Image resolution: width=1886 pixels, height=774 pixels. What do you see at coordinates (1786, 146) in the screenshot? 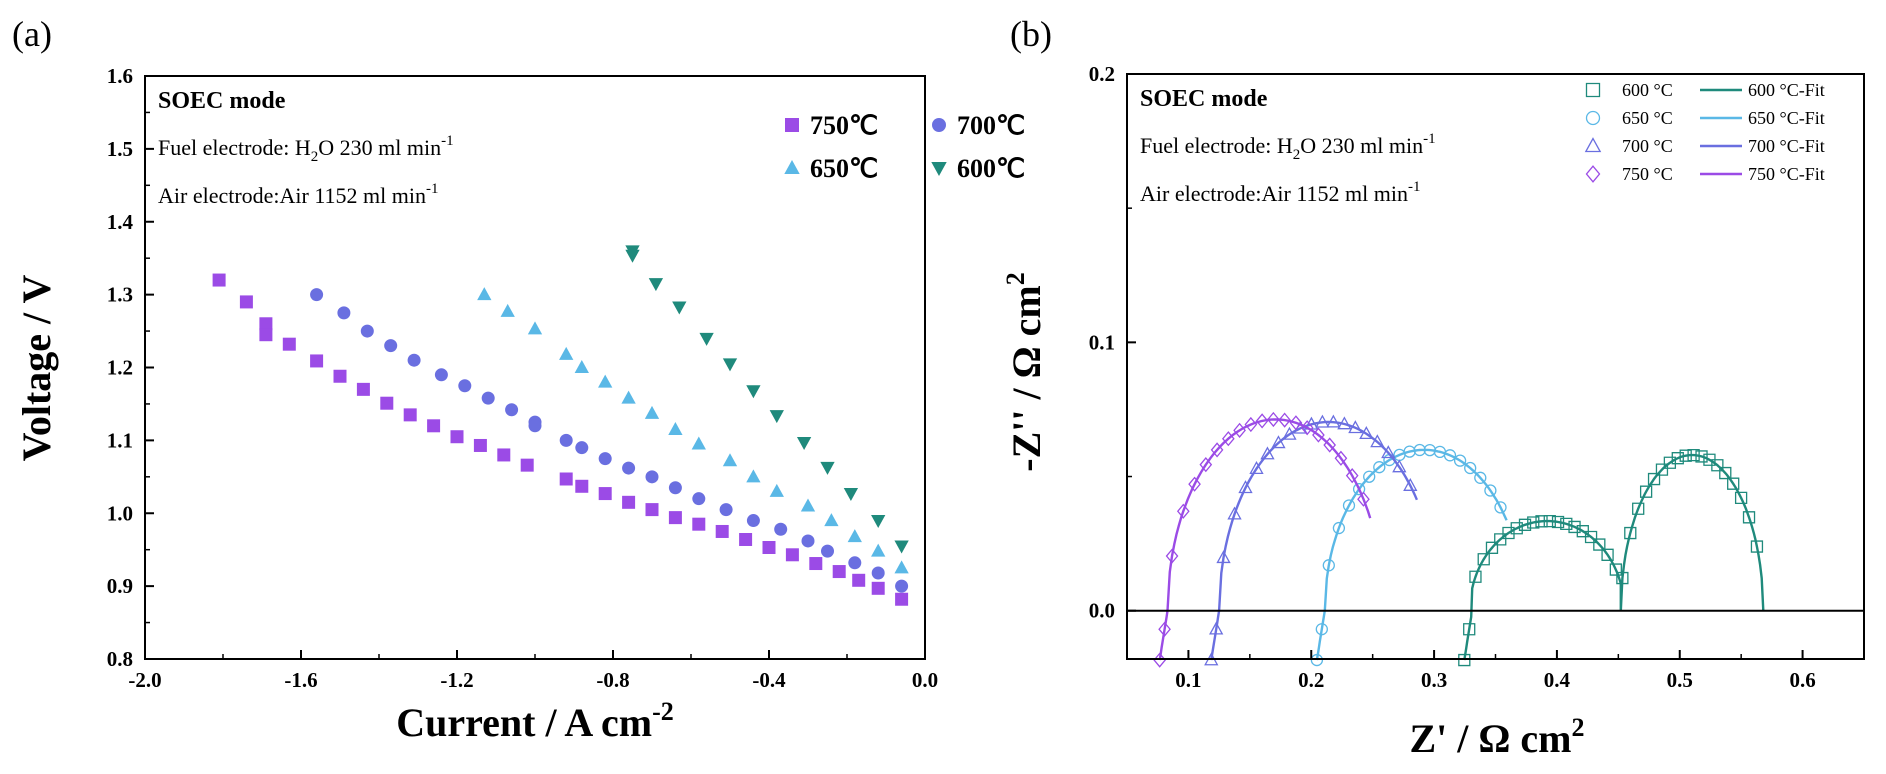
I see `legend-fit-label: 700 °C-Fit` at bounding box center [1786, 146].